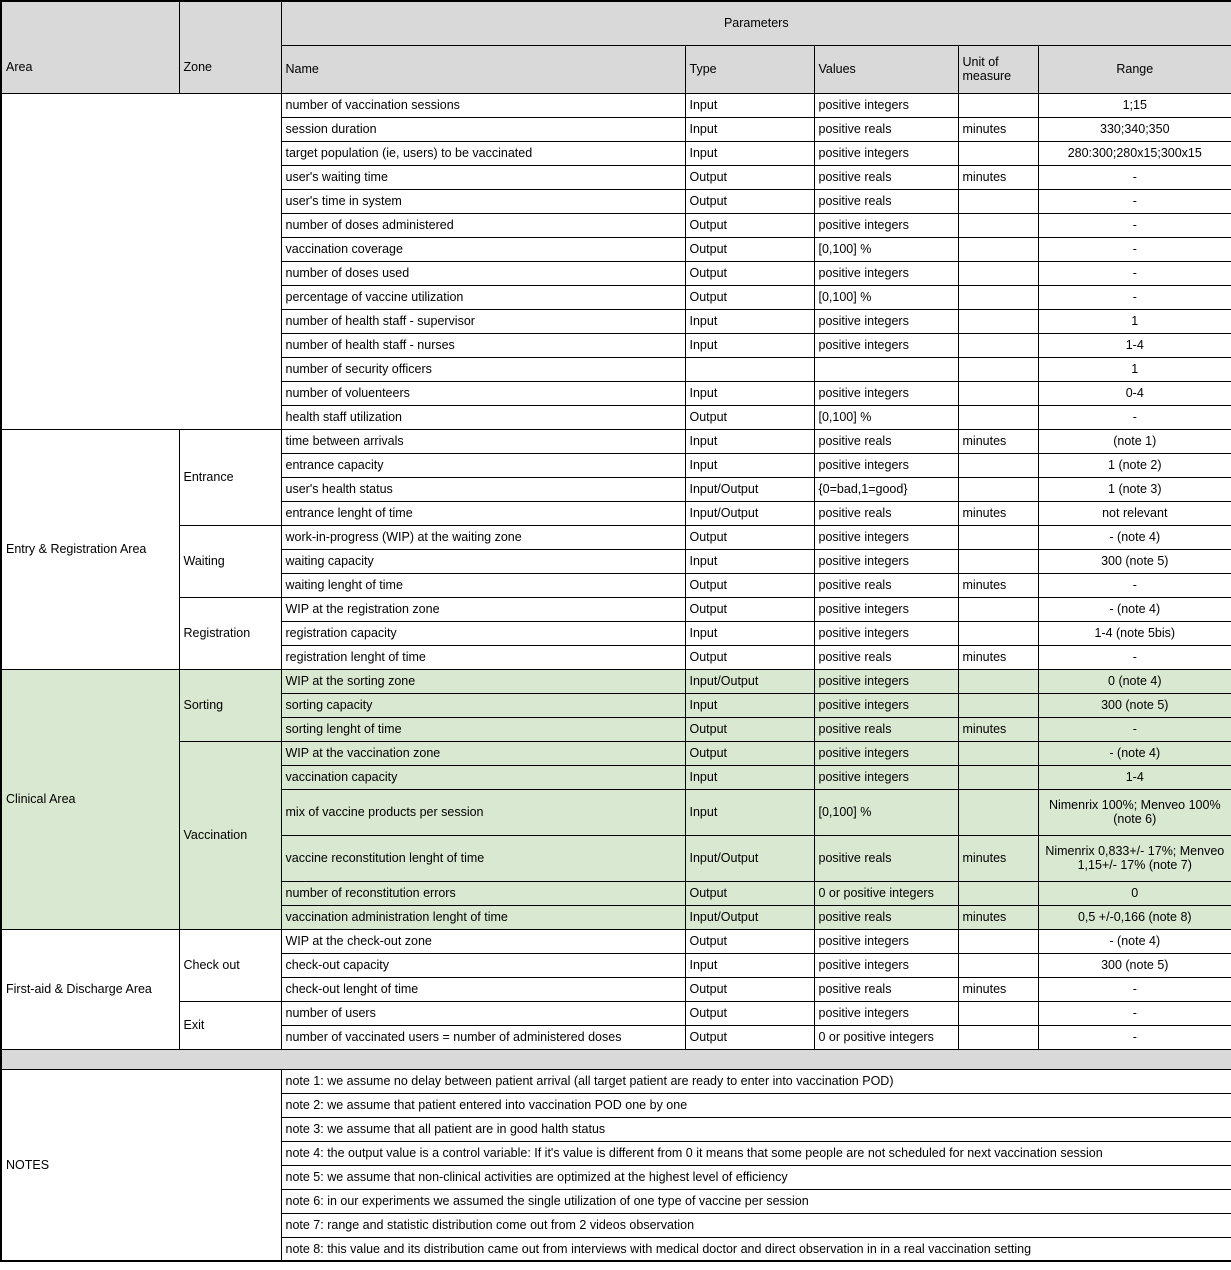  Describe the element at coordinates (1134, 441) in the screenshot. I see `parameter-range-cell: (note 1)` at that location.